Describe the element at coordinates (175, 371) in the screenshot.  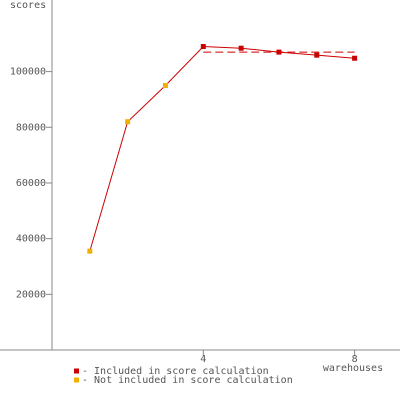
I see `legend-label: - Included in score calculation` at that location.